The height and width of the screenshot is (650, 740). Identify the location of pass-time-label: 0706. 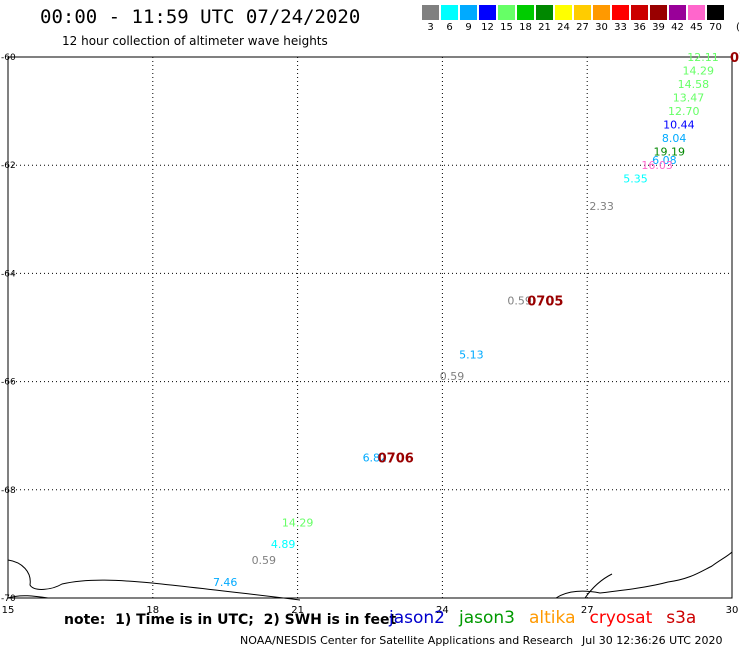
(396, 458).